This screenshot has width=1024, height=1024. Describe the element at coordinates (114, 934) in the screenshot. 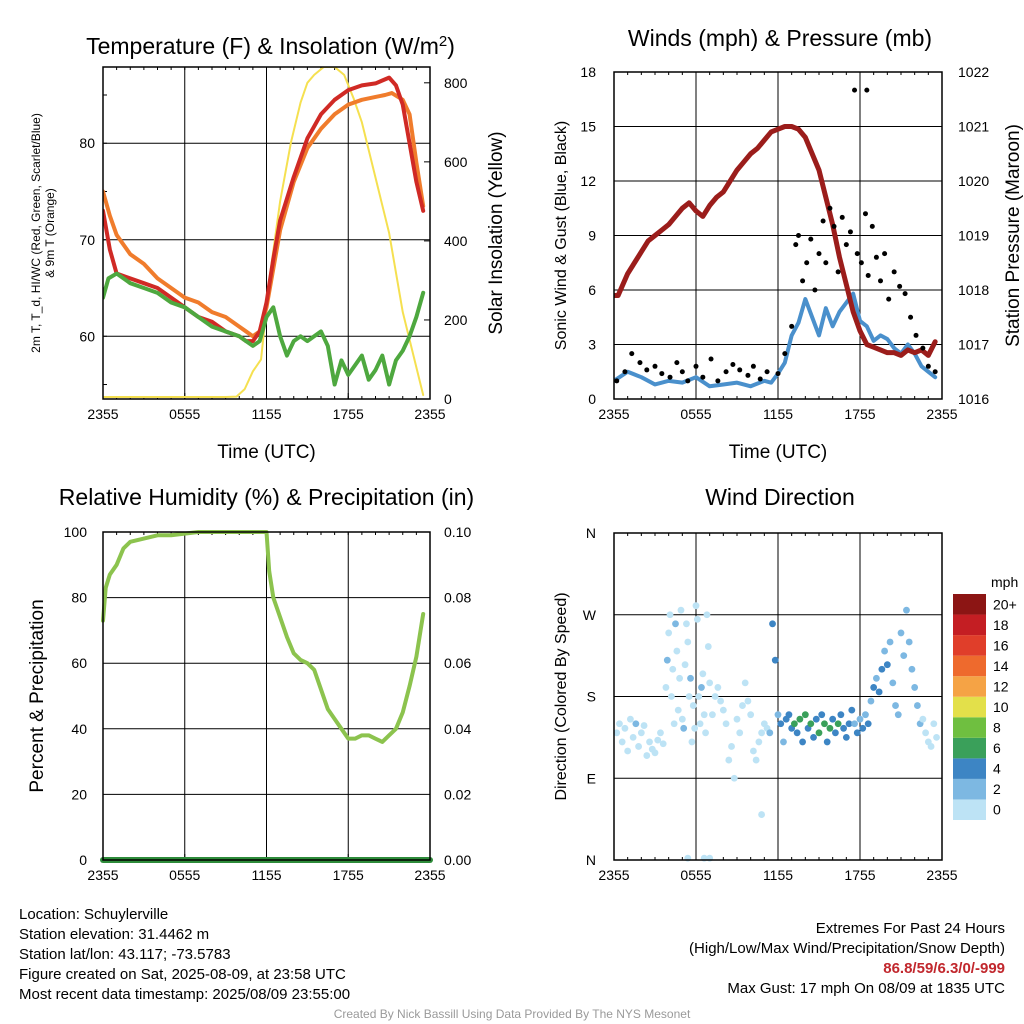

I see `info-elevation: Station elevation: 31.4462 m` at that location.